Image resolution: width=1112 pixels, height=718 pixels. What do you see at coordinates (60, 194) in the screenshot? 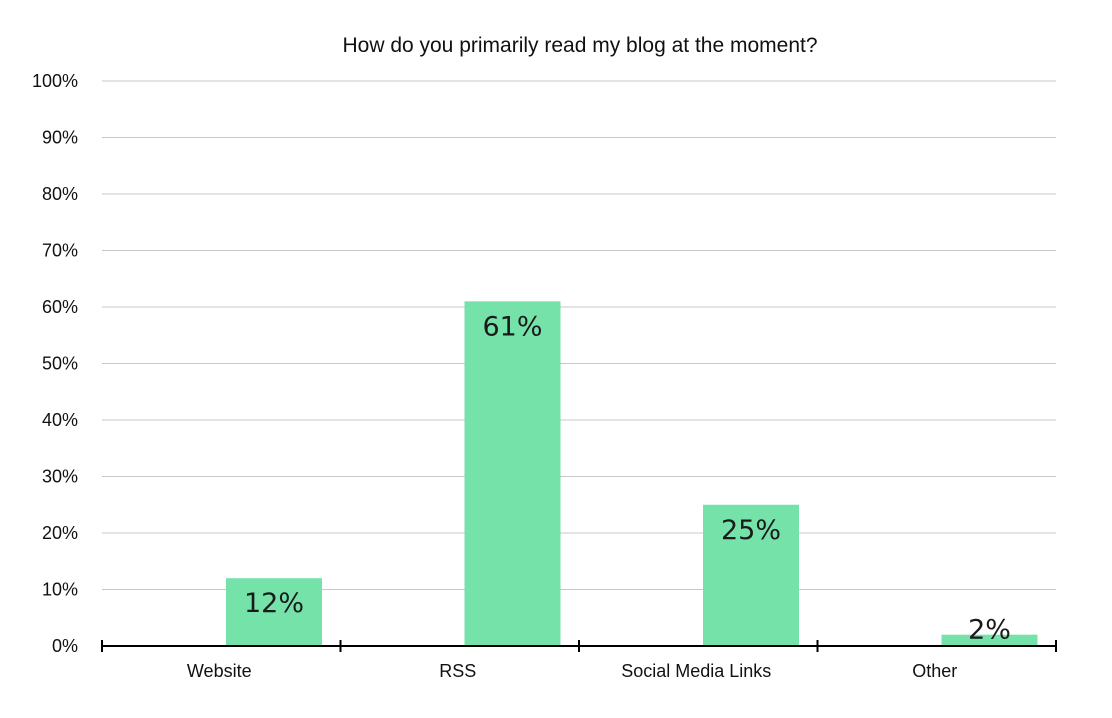
I see `y-tick-label: 80%` at bounding box center [60, 194].